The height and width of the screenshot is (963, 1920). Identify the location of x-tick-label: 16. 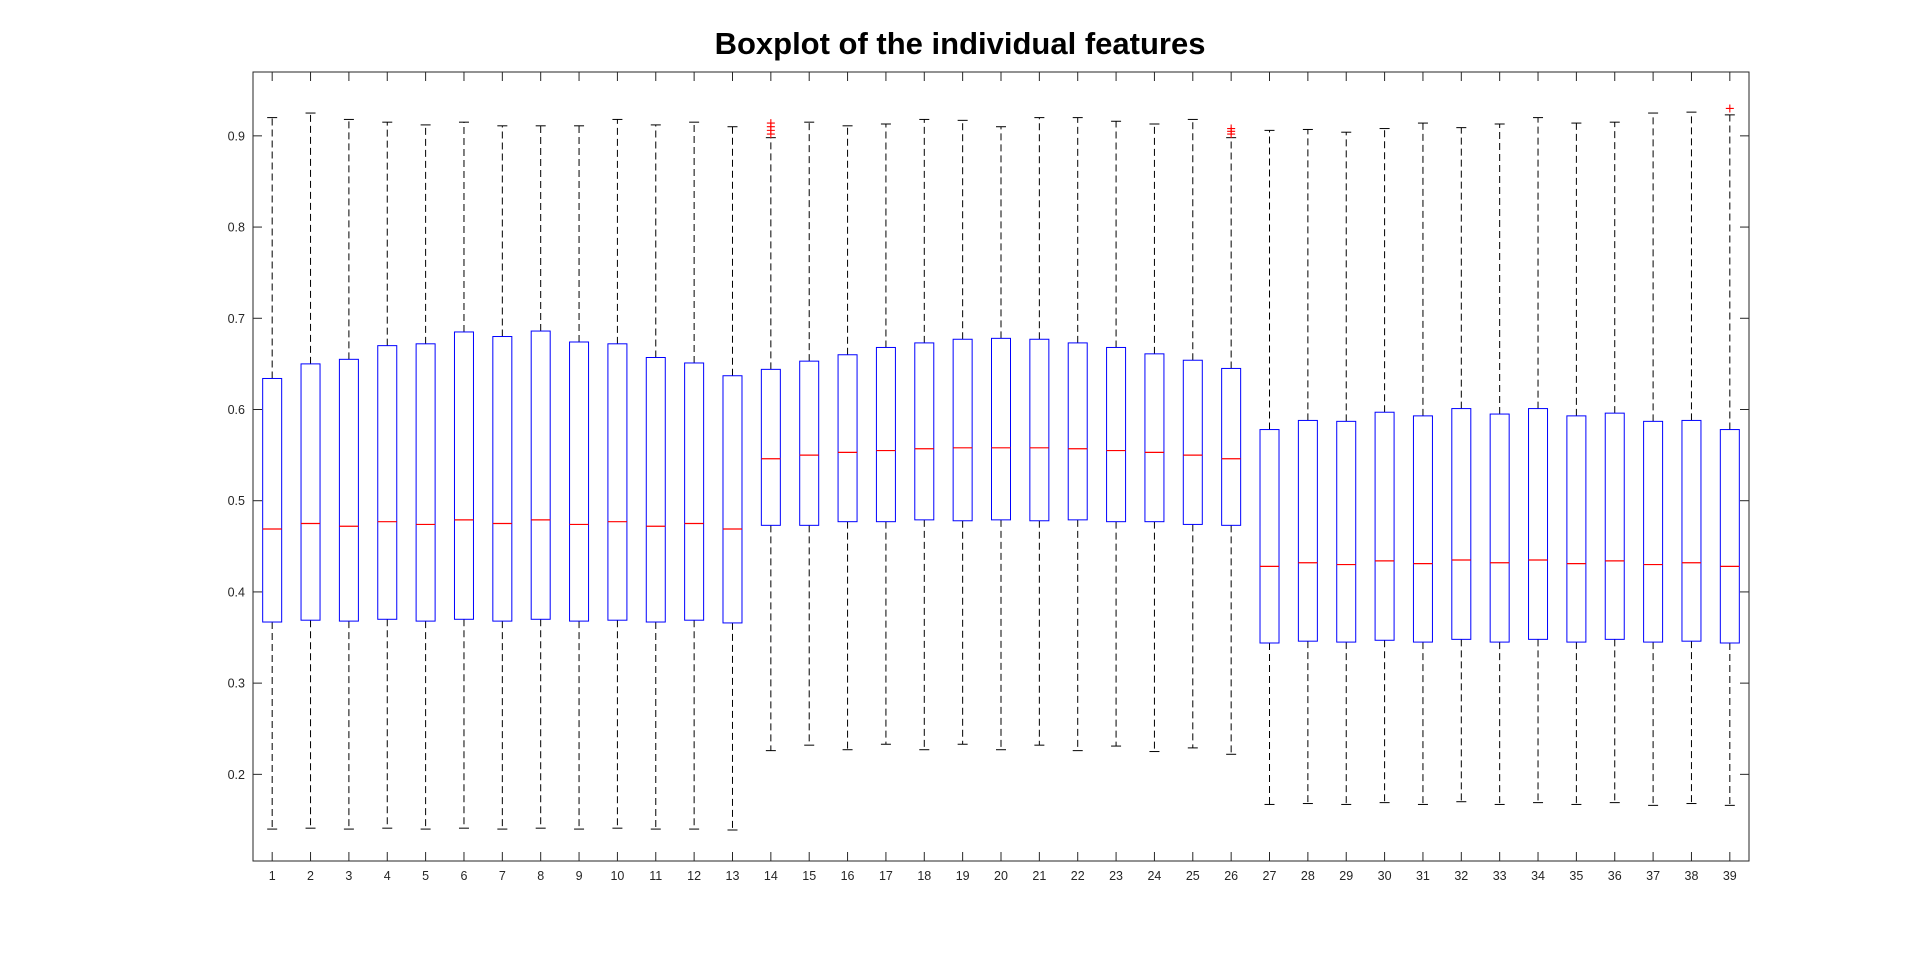
(848, 876).